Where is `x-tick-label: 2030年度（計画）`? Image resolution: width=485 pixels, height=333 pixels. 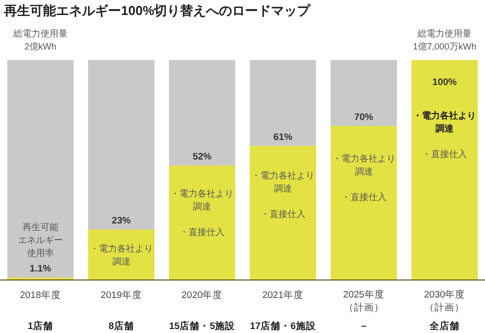 x-tick-label: 2030年度（計画） is located at coordinates (445, 300).